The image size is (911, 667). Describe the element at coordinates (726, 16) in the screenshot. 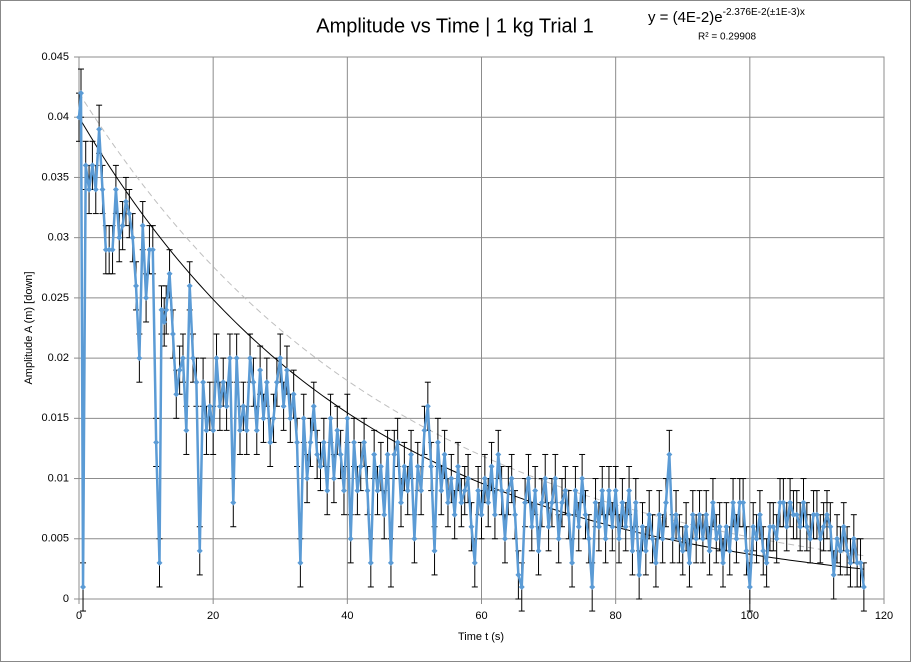

I see `trend-equation: y = (4E-2)e-2.376E-2(±1E-3)x` at that location.